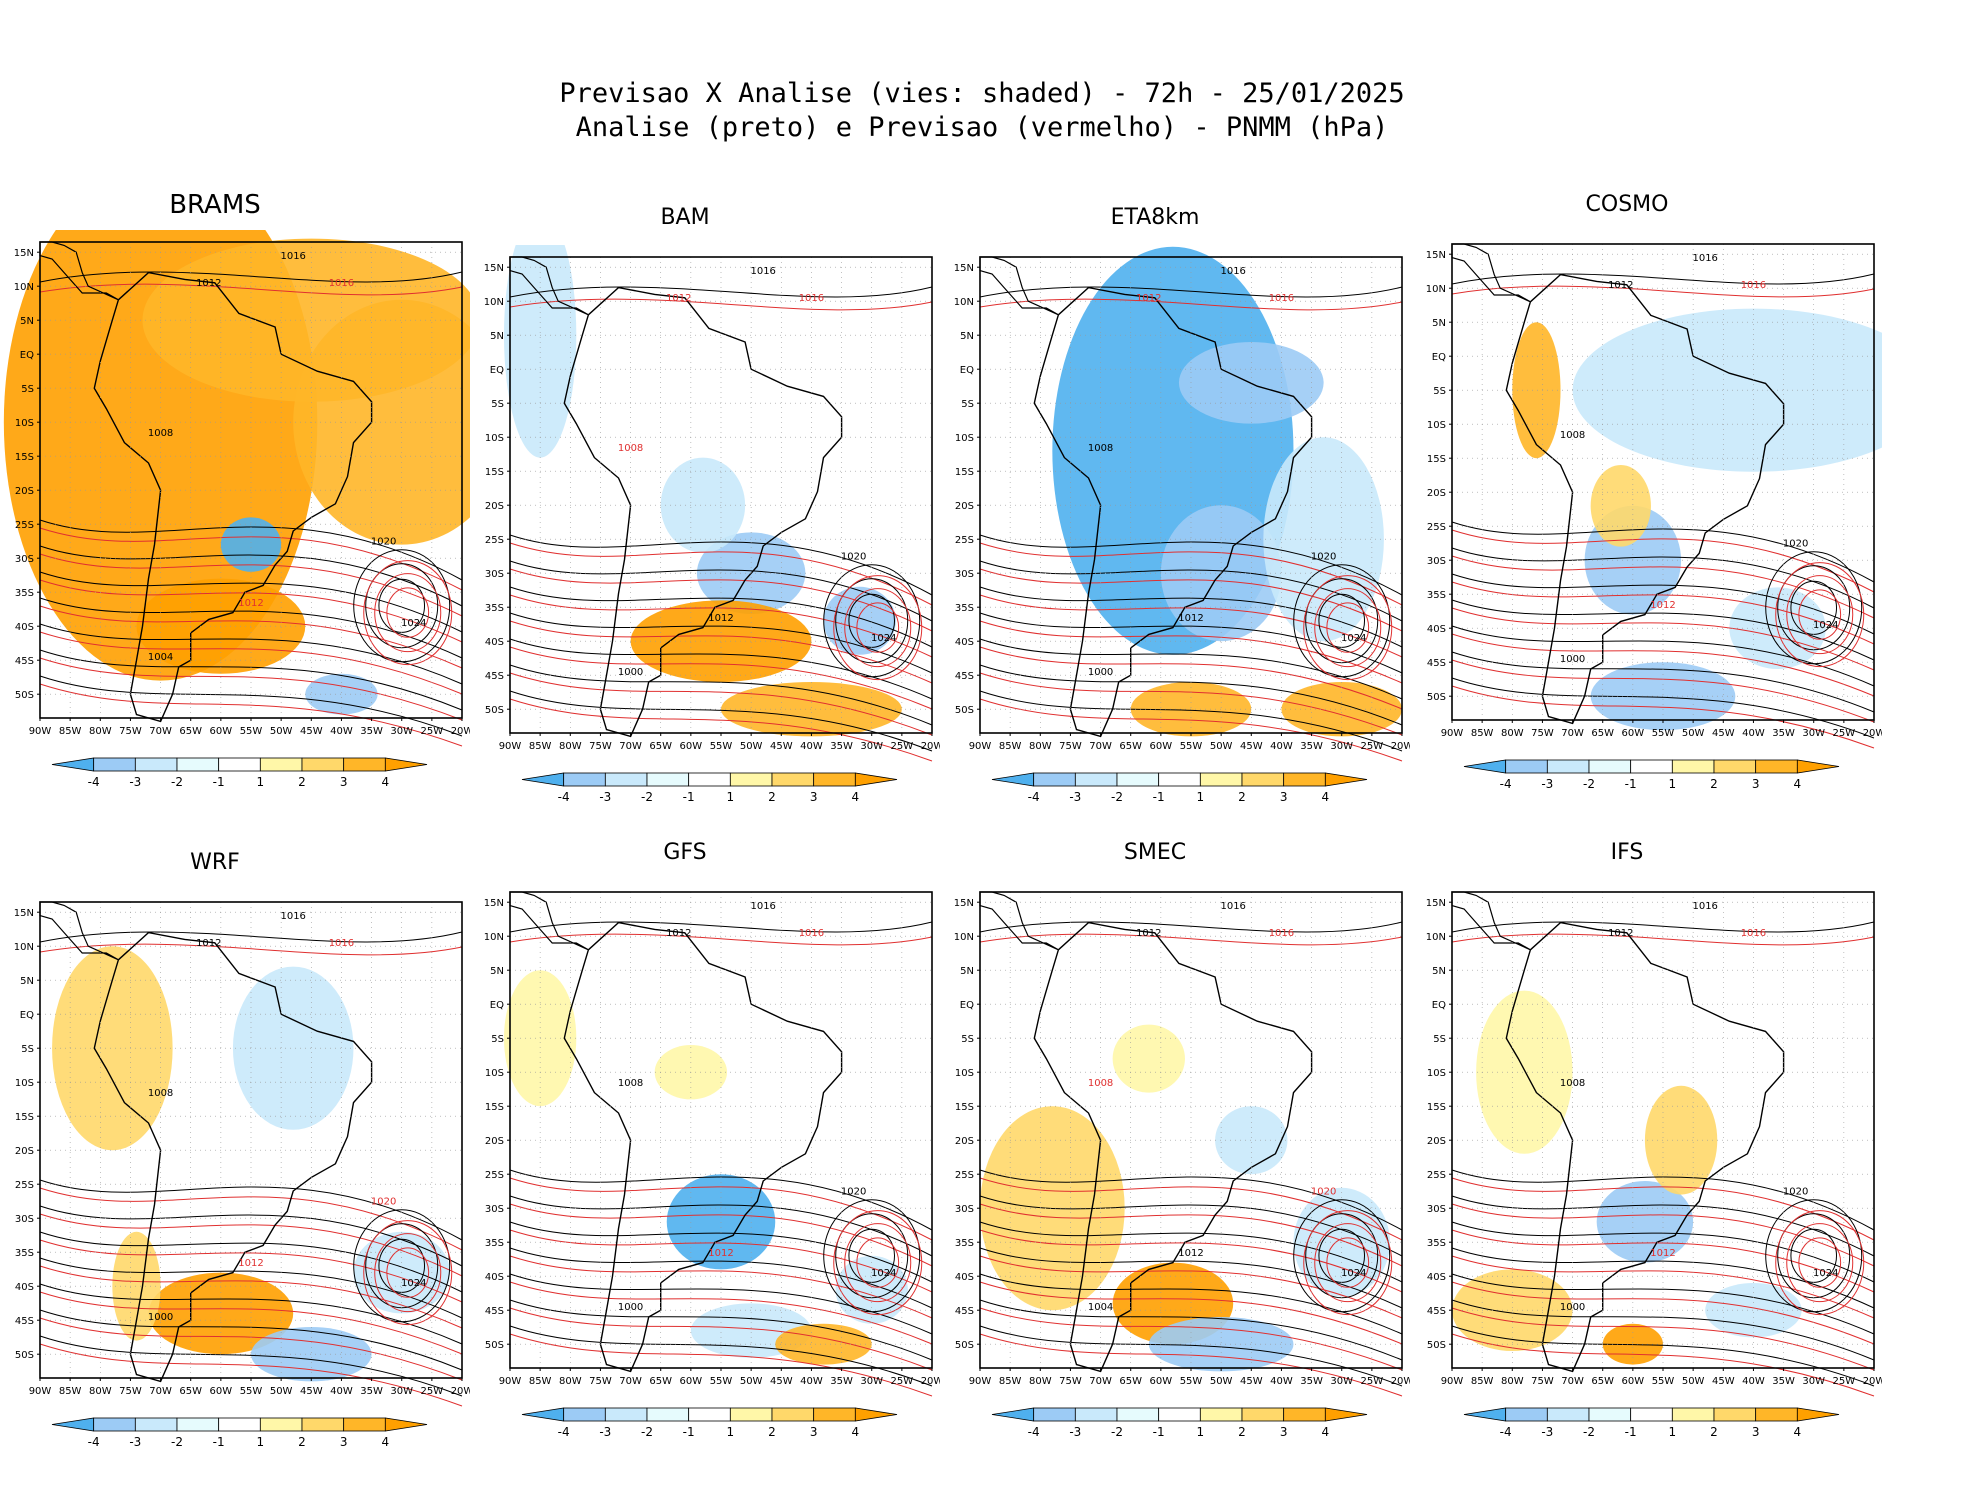  What do you see at coordinates (24, 947) in the screenshot?
I see `lat-tick-label: 10N` at bounding box center [24, 947].